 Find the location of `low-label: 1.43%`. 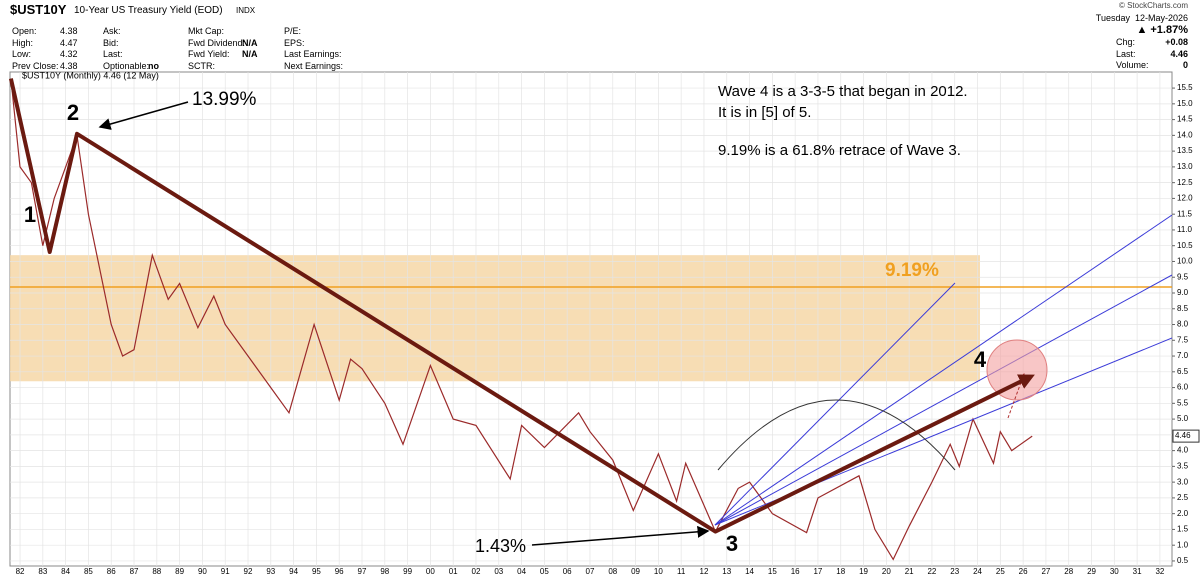

low-label: 1.43% is located at coordinates (500, 546).